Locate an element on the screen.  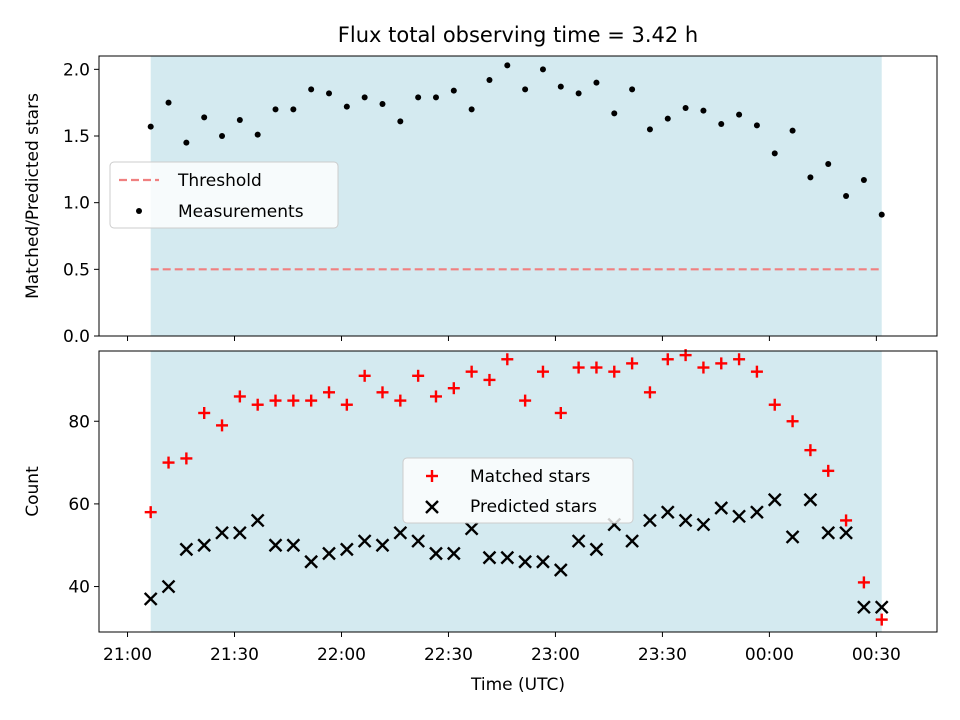
x-tick-label: 23:30 is located at coordinates (662, 655).